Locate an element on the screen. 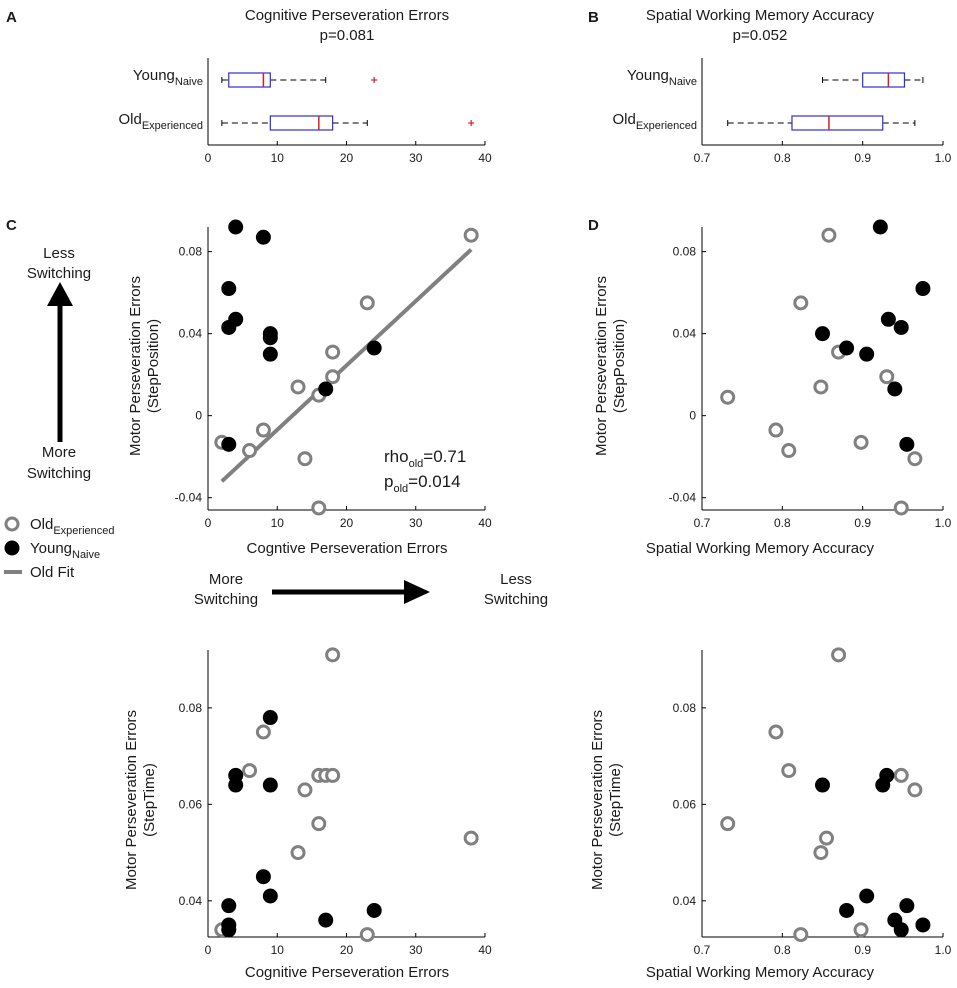 Image resolution: width=957 pixels, height=988 pixels. panel-c-y-tick-label: 0 is located at coordinates (198, 416).